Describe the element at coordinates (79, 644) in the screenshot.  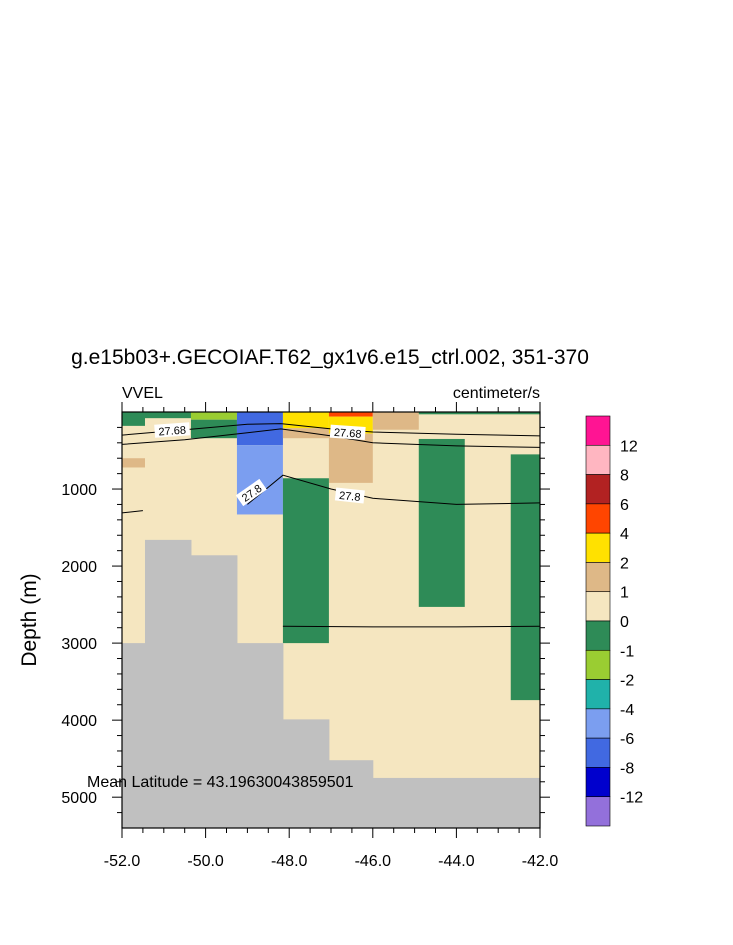
I see `y-tick-label: 3000` at that location.